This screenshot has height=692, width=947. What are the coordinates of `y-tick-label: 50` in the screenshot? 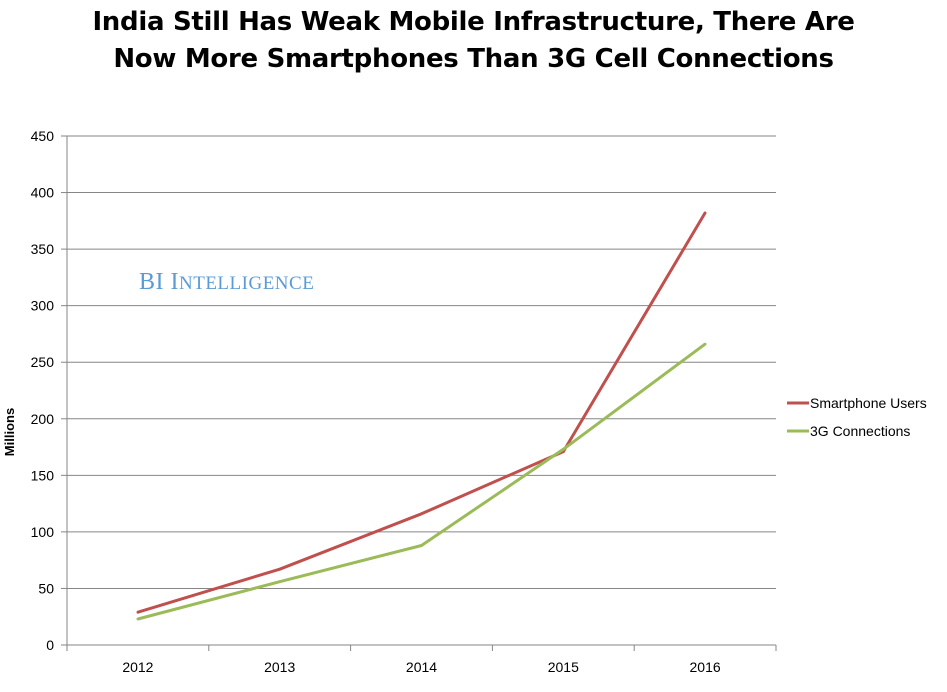 It's located at (46, 588).